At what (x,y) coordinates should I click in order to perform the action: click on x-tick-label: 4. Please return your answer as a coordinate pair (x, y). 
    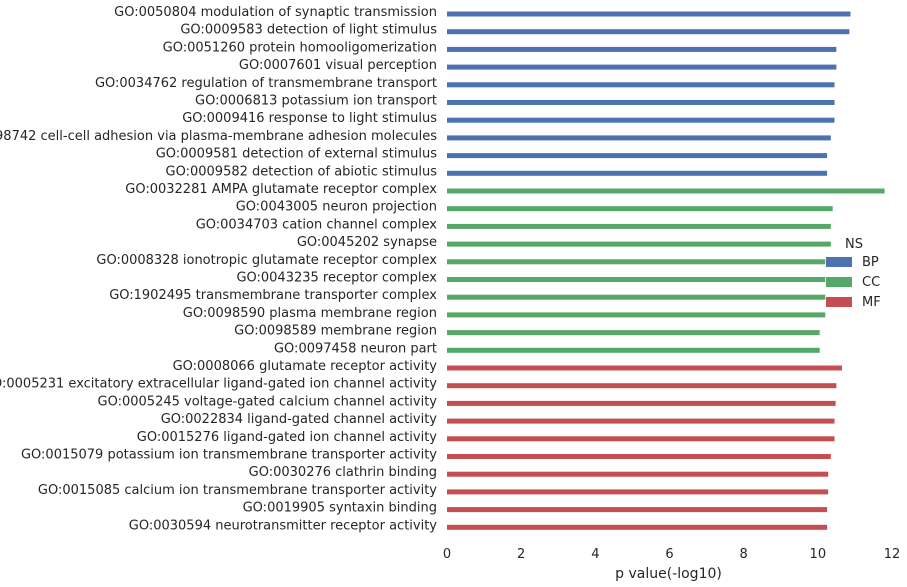
    Looking at the image, I should click on (595, 554).